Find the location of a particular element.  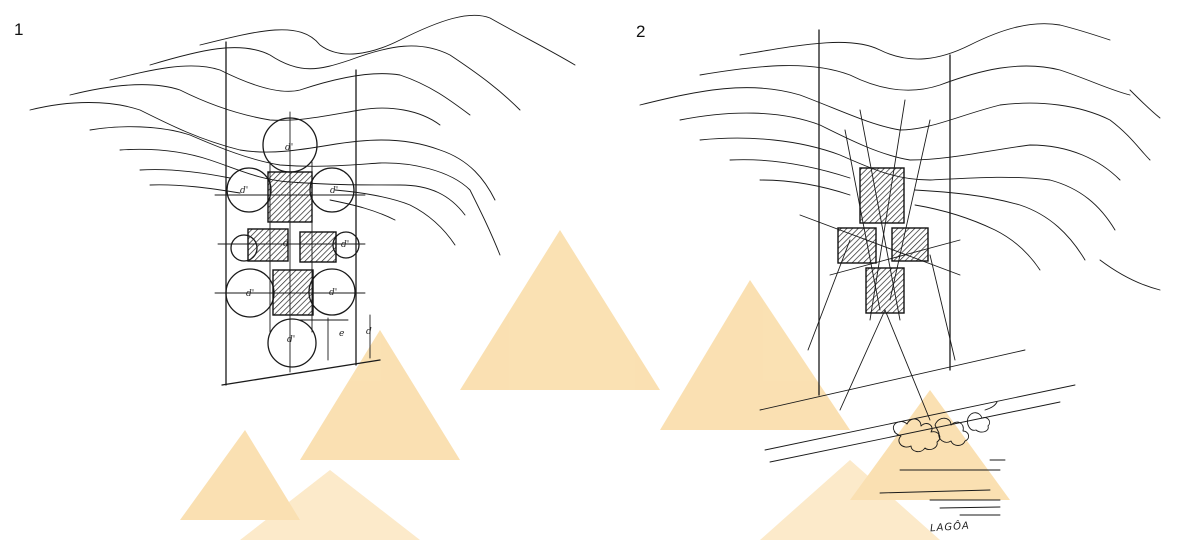

sketch-2-view-lines is located at coordinates (880, 260).